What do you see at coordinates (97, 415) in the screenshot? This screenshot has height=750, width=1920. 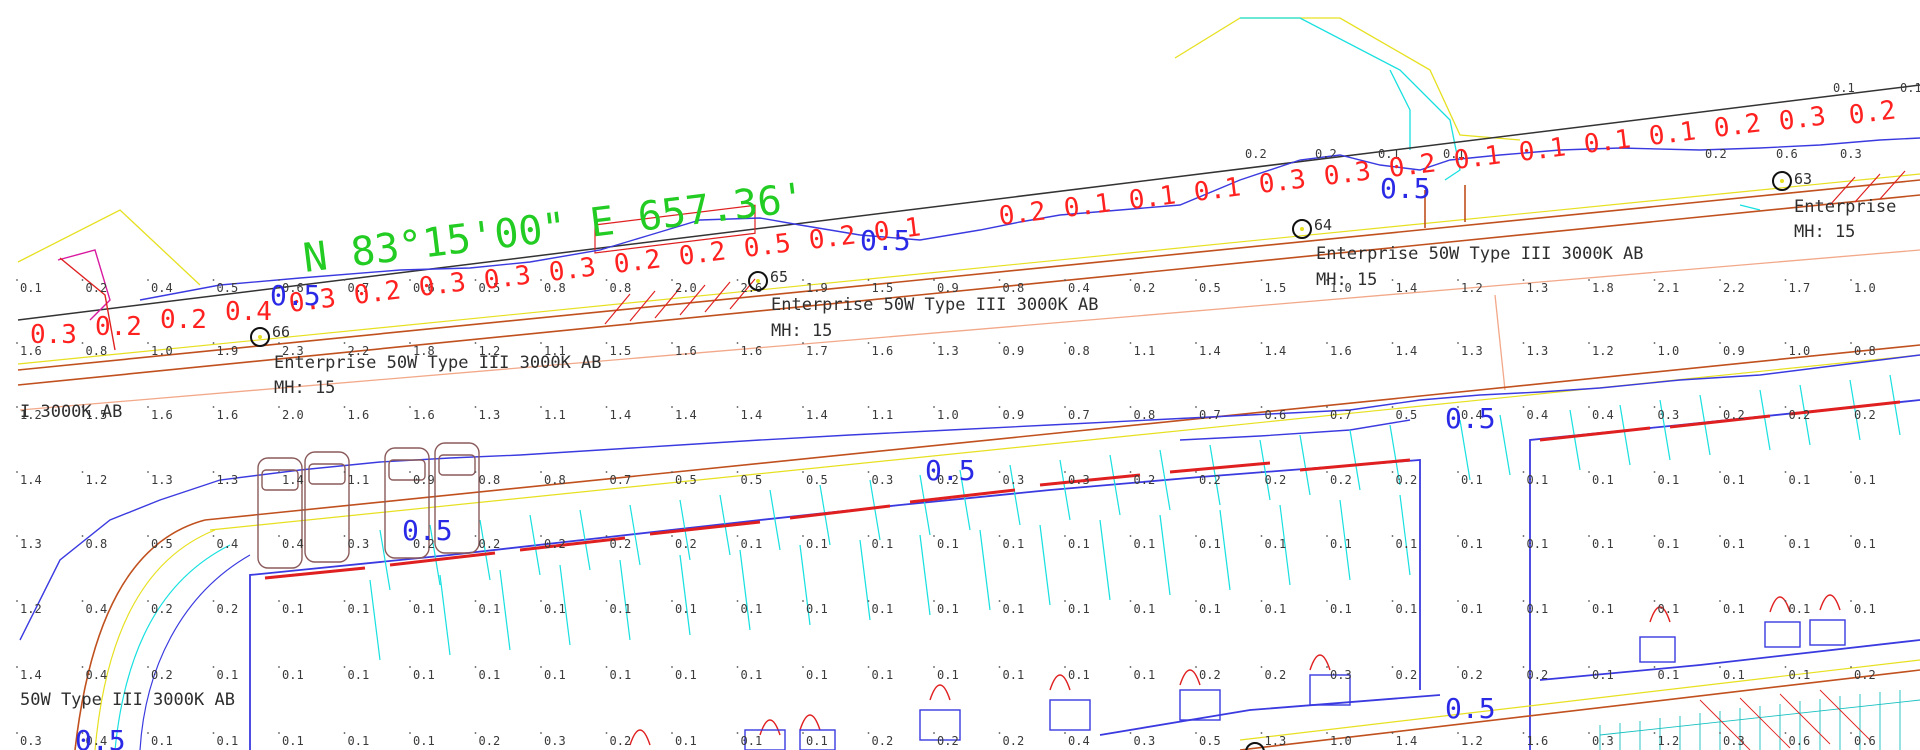 I see `grid-point-value: 1.5` at bounding box center [97, 415].